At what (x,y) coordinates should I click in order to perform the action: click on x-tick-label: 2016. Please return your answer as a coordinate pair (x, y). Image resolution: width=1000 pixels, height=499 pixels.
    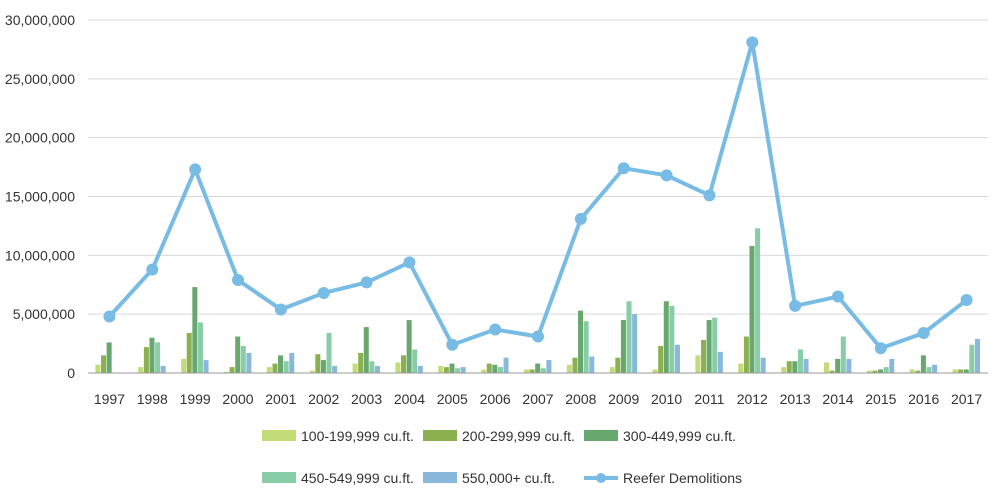
    Looking at the image, I should click on (923, 399).